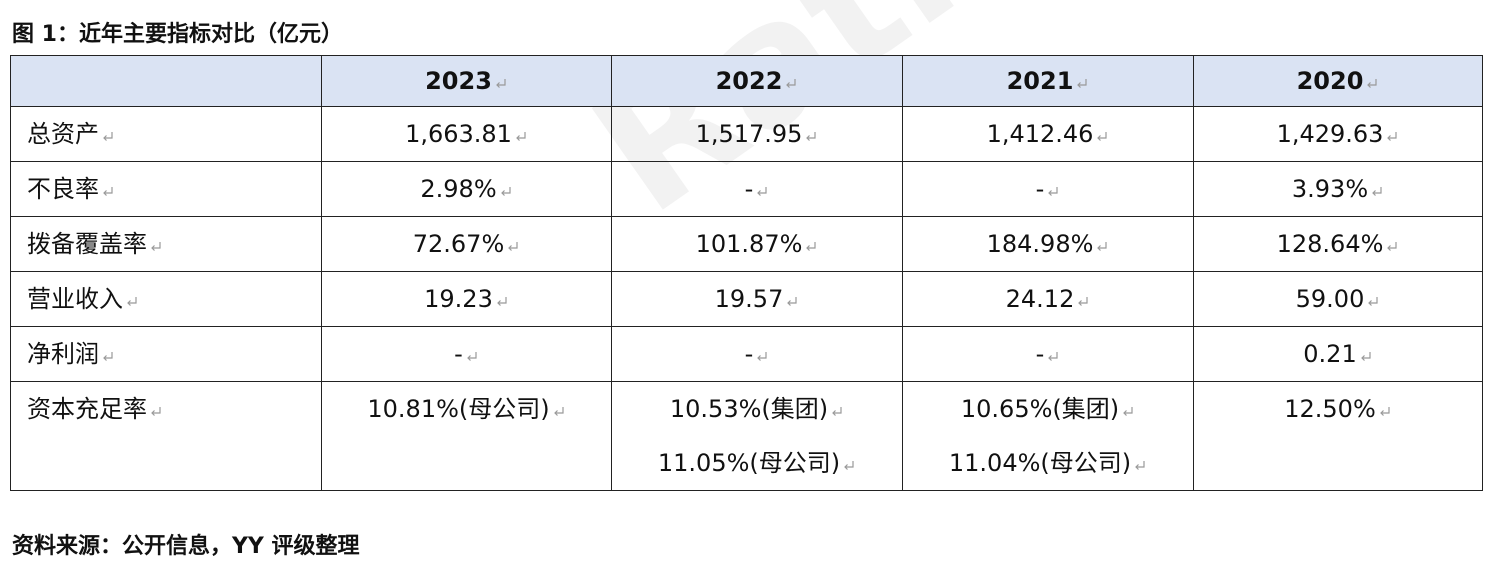 This screenshot has width=1506, height=574. Describe the element at coordinates (749, 134) in the screenshot. I see `cell-text: 1,517.95` at that location.